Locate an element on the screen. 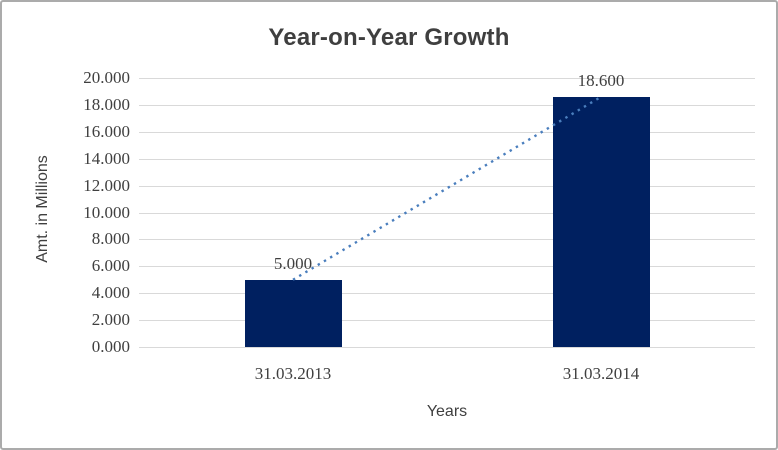 This screenshot has width=778, height=450. y-tick-label: 14.000 is located at coordinates (106, 158).